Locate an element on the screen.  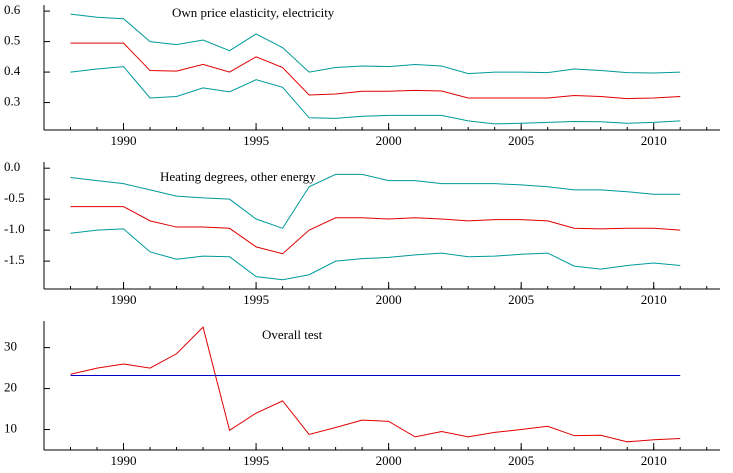
y-tick-label: -1.0 is located at coordinates (14, 228).